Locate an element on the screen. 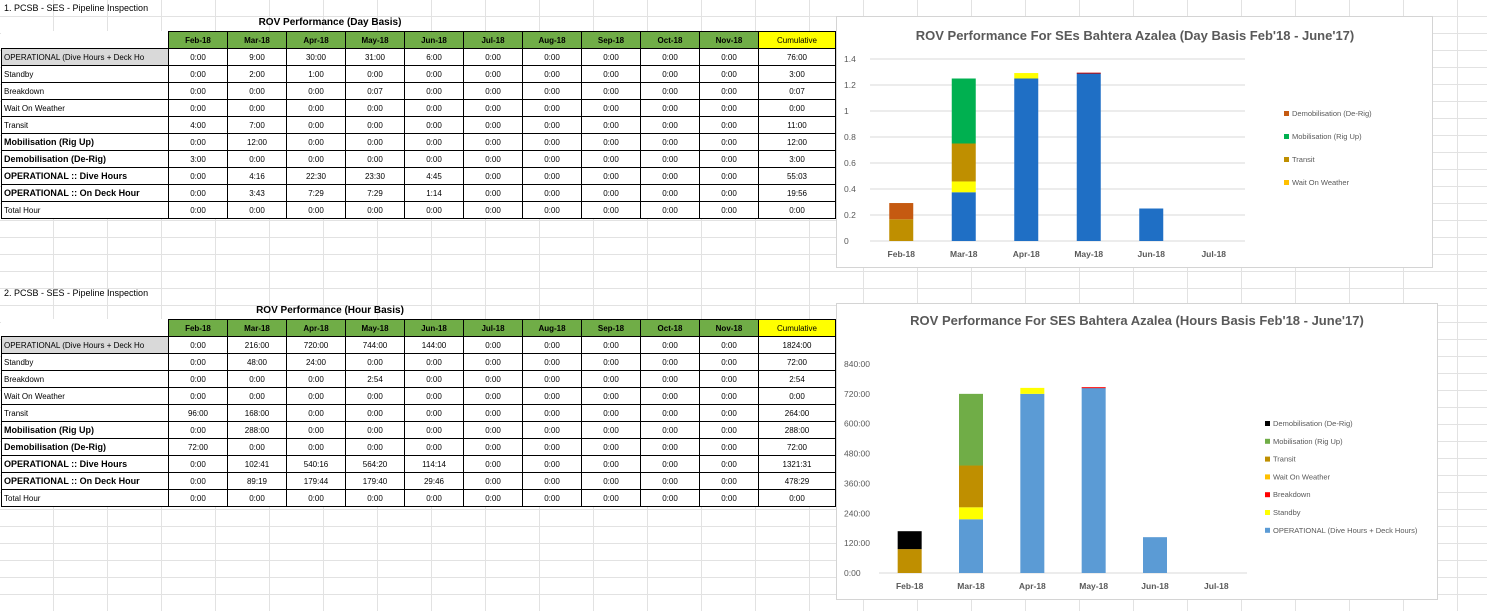  row-label-cell: OPERATIONAL (Dive Hours + Deck Ho is located at coordinates (85, 57).